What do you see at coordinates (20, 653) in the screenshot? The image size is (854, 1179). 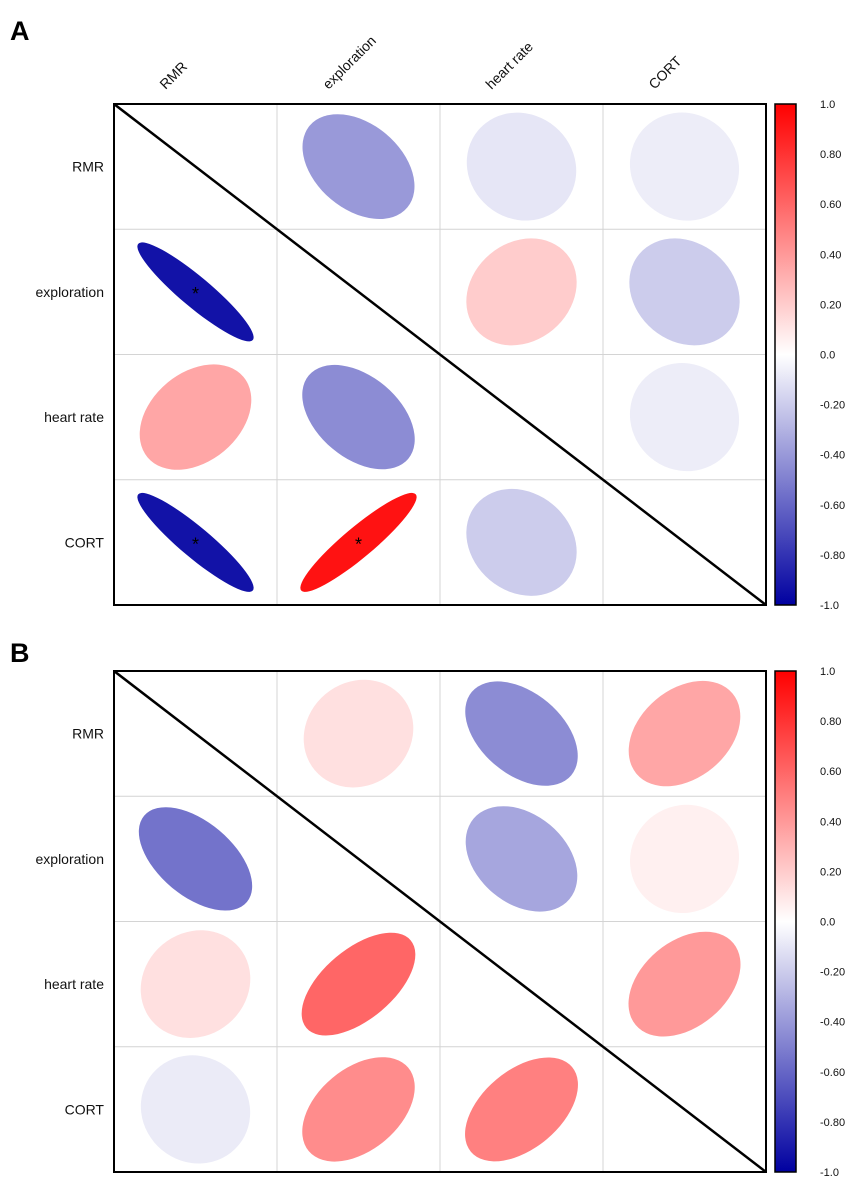 I see `panel-letter: B` at bounding box center [20, 653].